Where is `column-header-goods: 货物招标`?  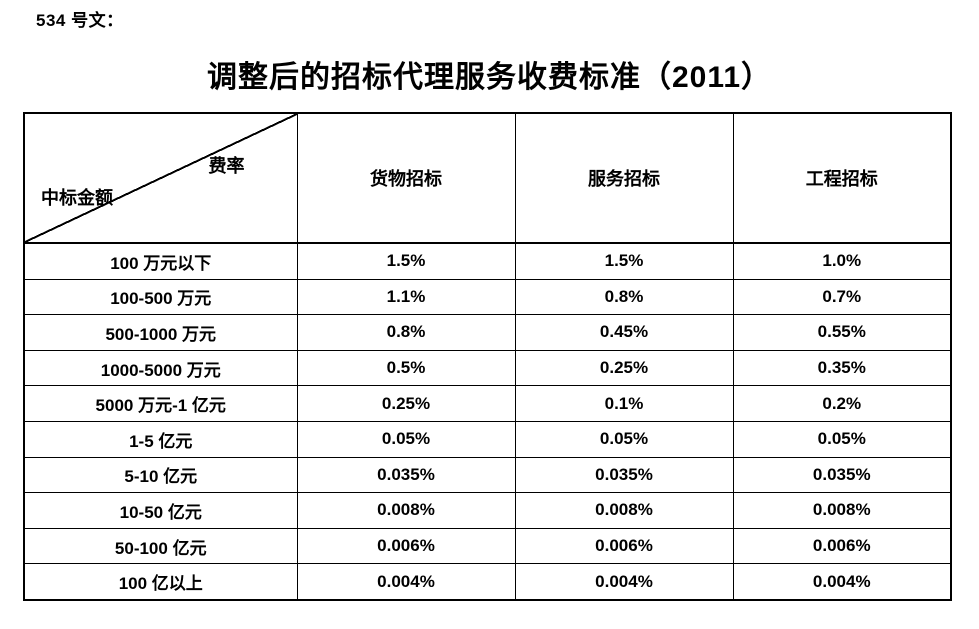 column-header-goods: 货物招标 is located at coordinates (406, 178).